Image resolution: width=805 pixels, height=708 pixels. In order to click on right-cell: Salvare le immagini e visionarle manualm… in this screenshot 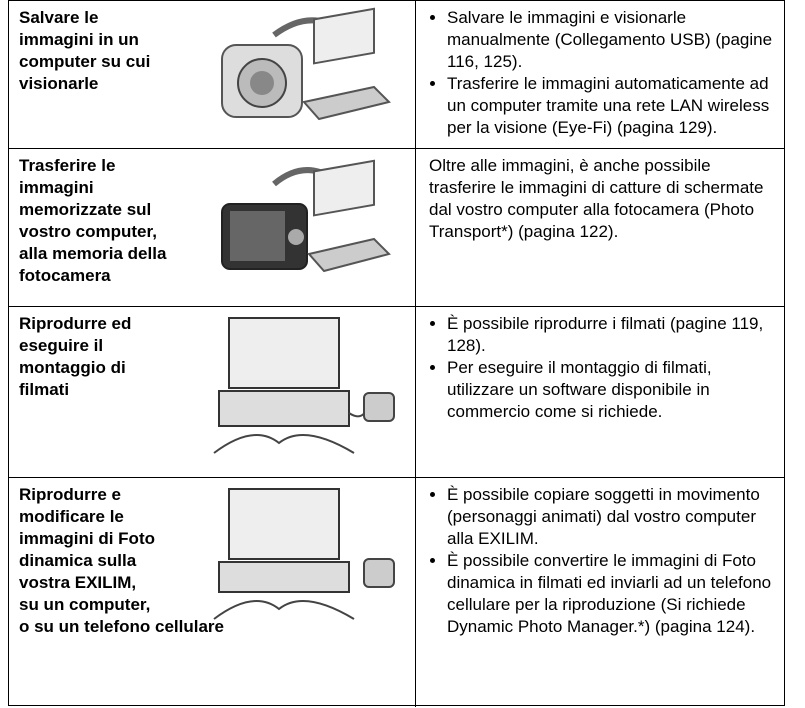, I will do `click(604, 73)`.